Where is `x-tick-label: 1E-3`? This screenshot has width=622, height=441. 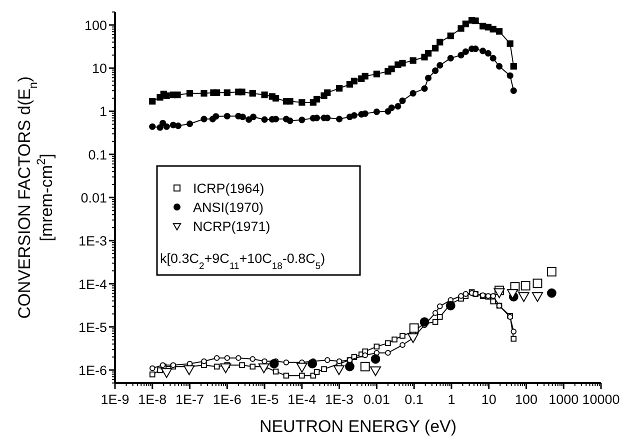
x-tick-label: 1E-3 is located at coordinates (339, 399).